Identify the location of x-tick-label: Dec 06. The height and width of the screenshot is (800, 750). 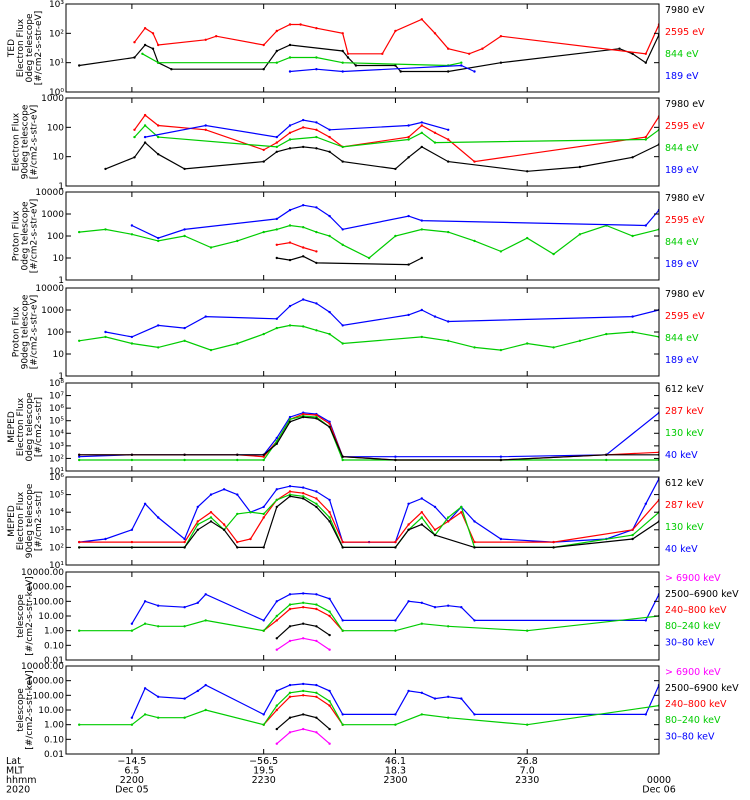
(659, 790).